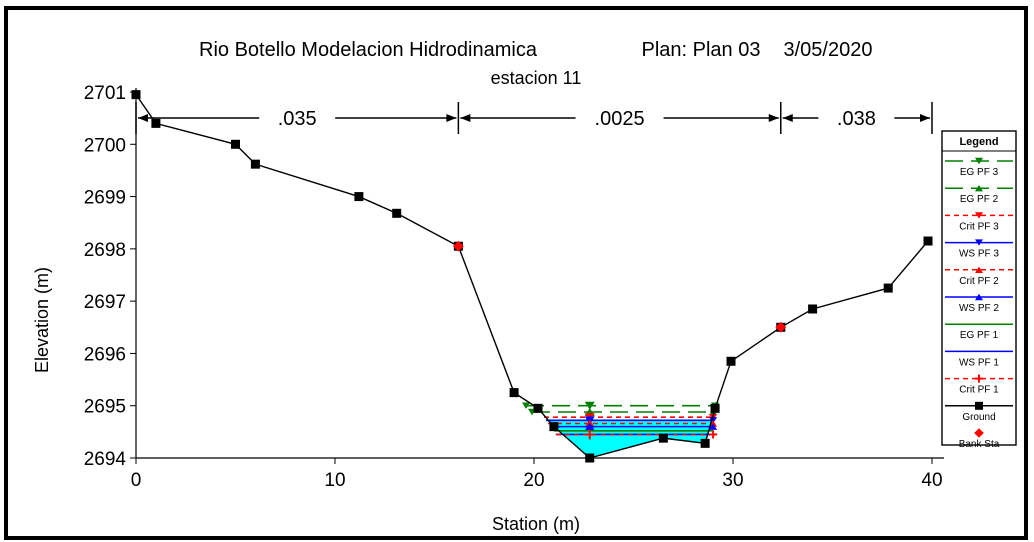  Describe the element at coordinates (979, 226) in the screenshot. I see `legend-entry-label: Crit PF 3` at that location.